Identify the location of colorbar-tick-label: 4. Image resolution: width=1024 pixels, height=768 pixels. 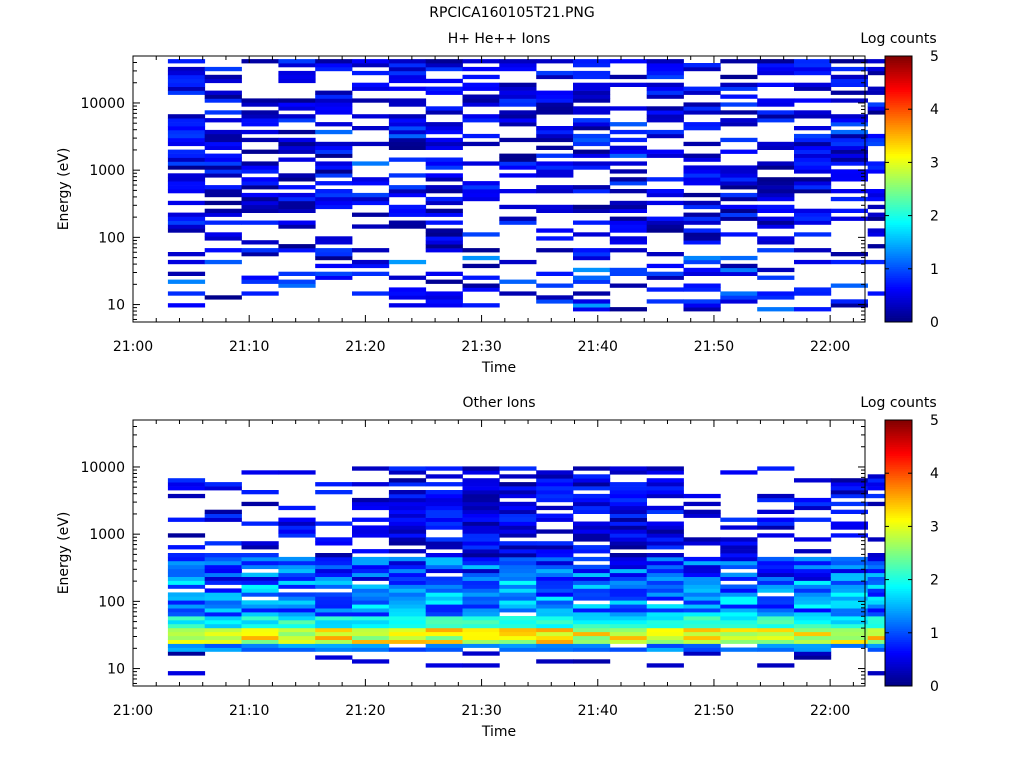
(934, 474).